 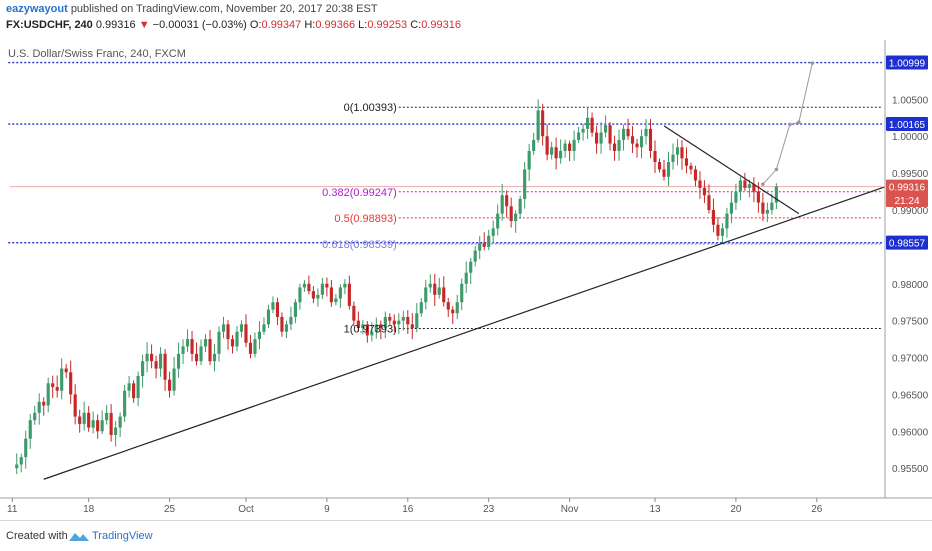 What do you see at coordinates (570, 509) in the screenshot?
I see `x-tick-label: Nov` at bounding box center [570, 509].